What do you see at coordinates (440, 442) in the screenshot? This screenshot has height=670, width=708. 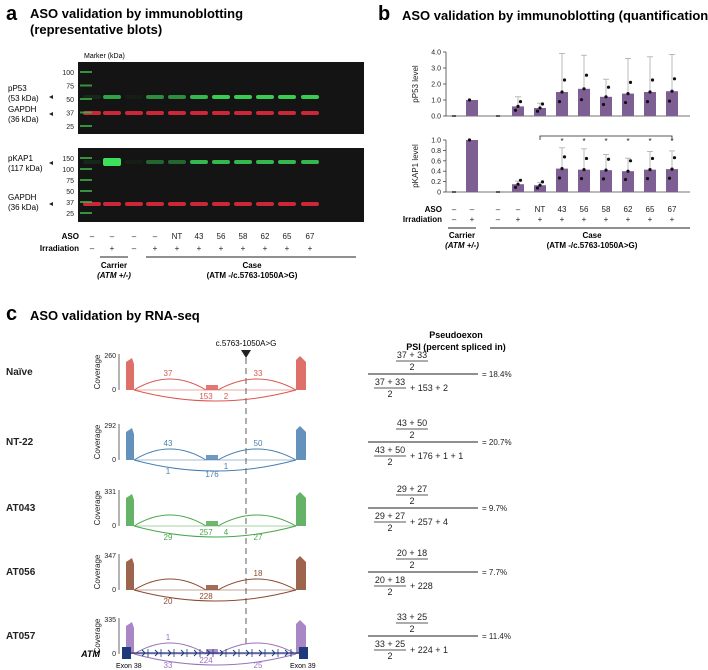 I see `psi-formula-NT-22: 43 + 50 2 43 + 50 2 + 176 + 1 + 1 = 20.7%` at bounding box center [440, 442].